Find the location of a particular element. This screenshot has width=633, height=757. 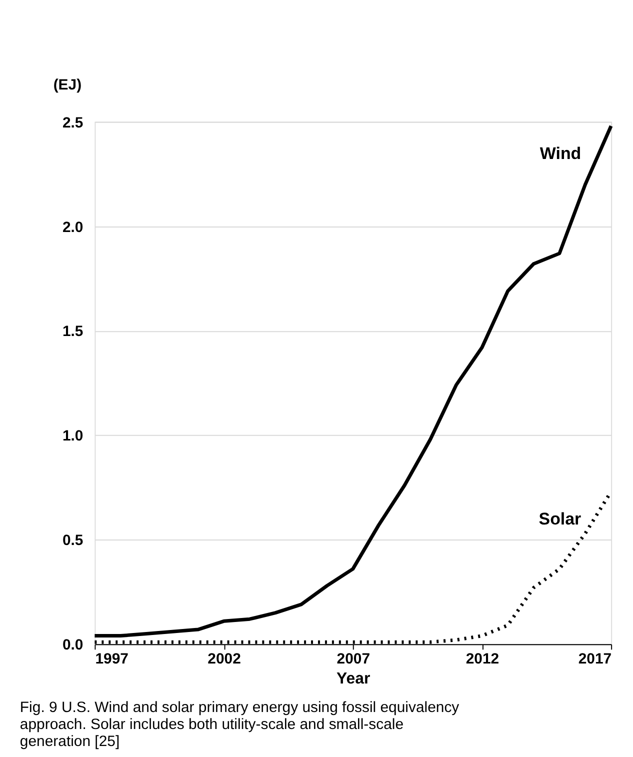

y-tick-label: 0.5 is located at coordinates (73, 541).